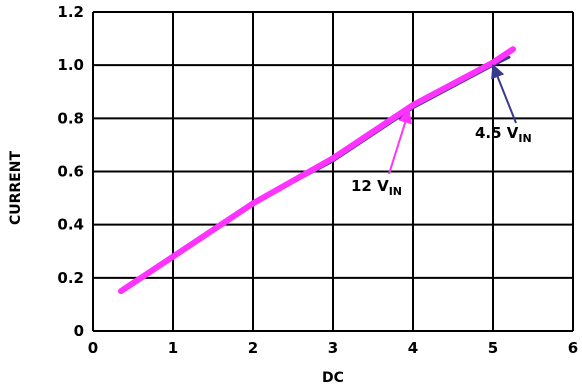  I want to click on y-tick-label: 0.2, so click(70, 278).